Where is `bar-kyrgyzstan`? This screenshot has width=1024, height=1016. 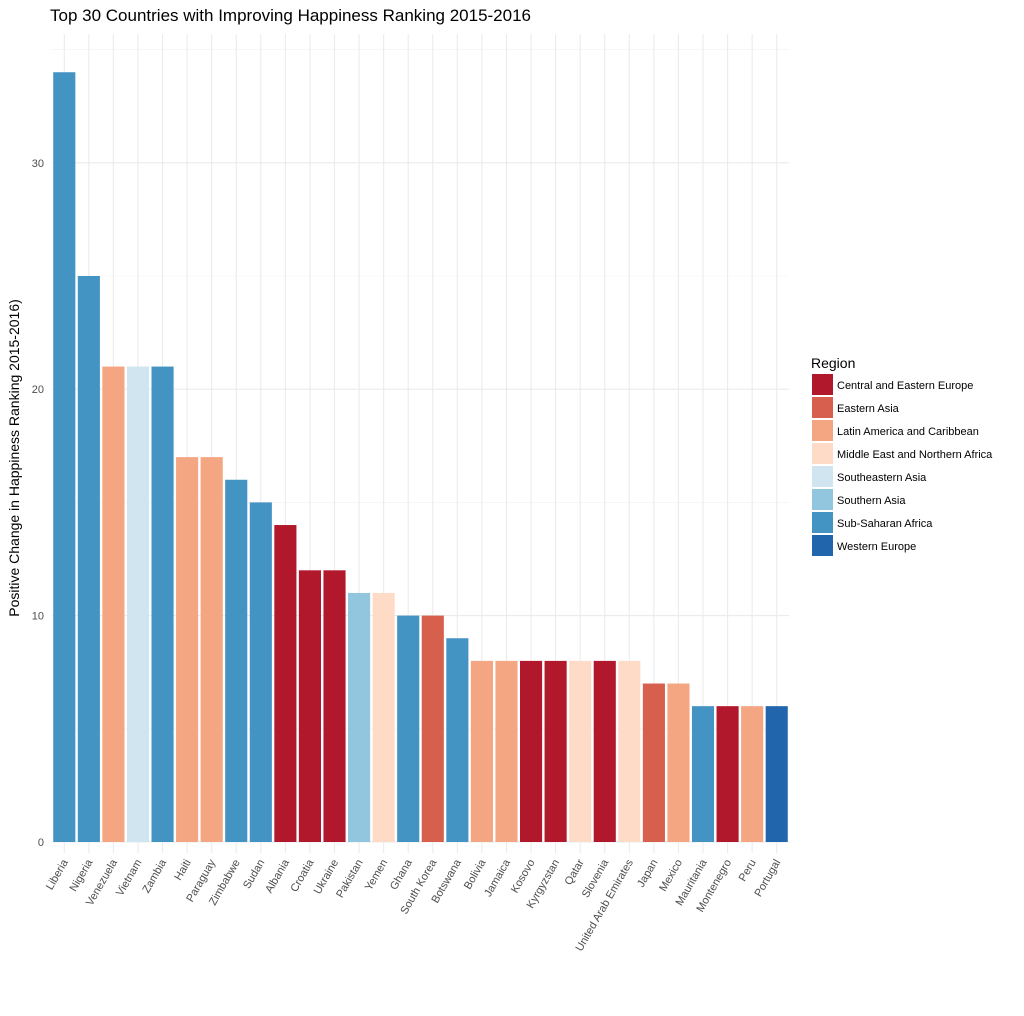 bar-kyrgyzstan is located at coordinates (555, 751).